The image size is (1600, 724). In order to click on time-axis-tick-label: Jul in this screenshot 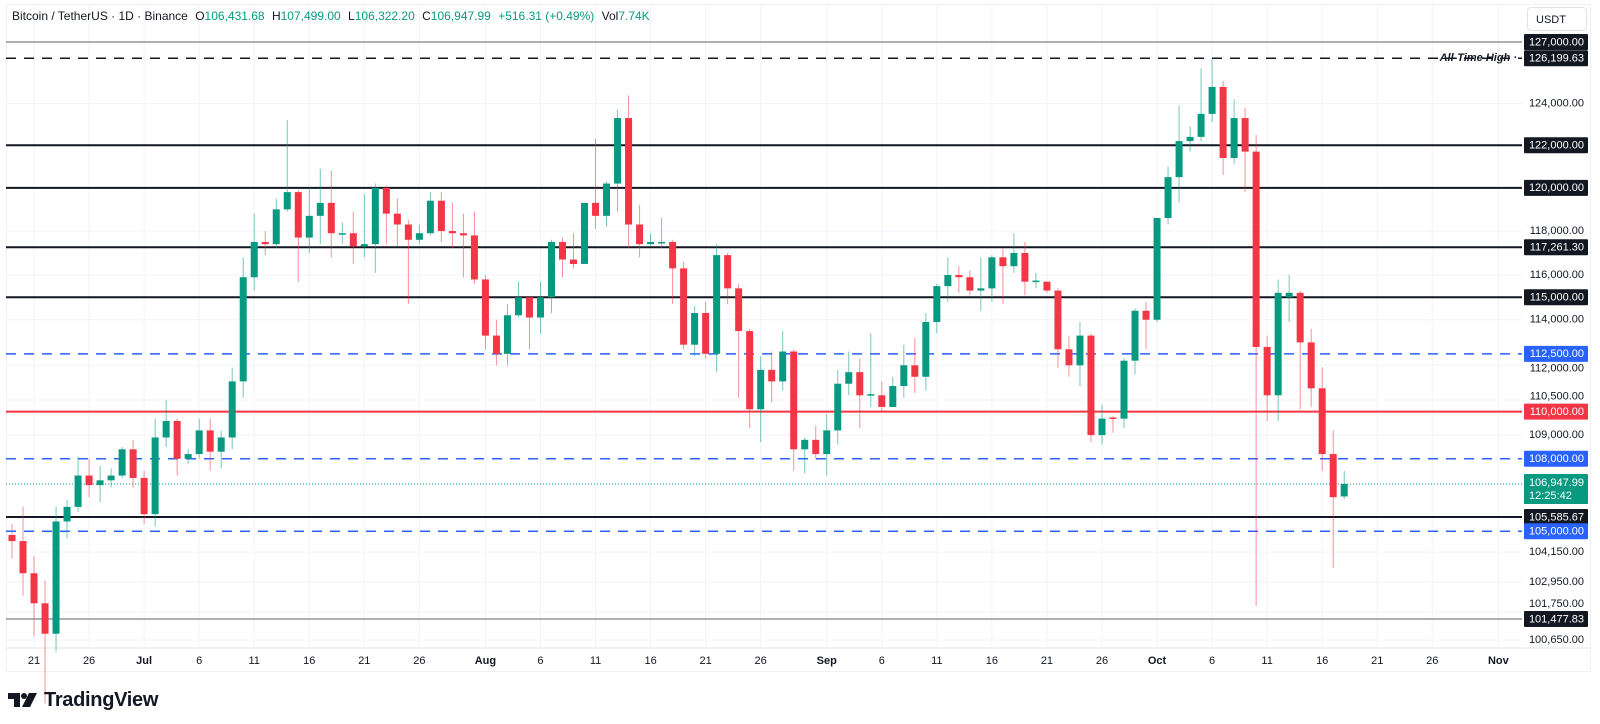, I will do `click(144, 661)`.